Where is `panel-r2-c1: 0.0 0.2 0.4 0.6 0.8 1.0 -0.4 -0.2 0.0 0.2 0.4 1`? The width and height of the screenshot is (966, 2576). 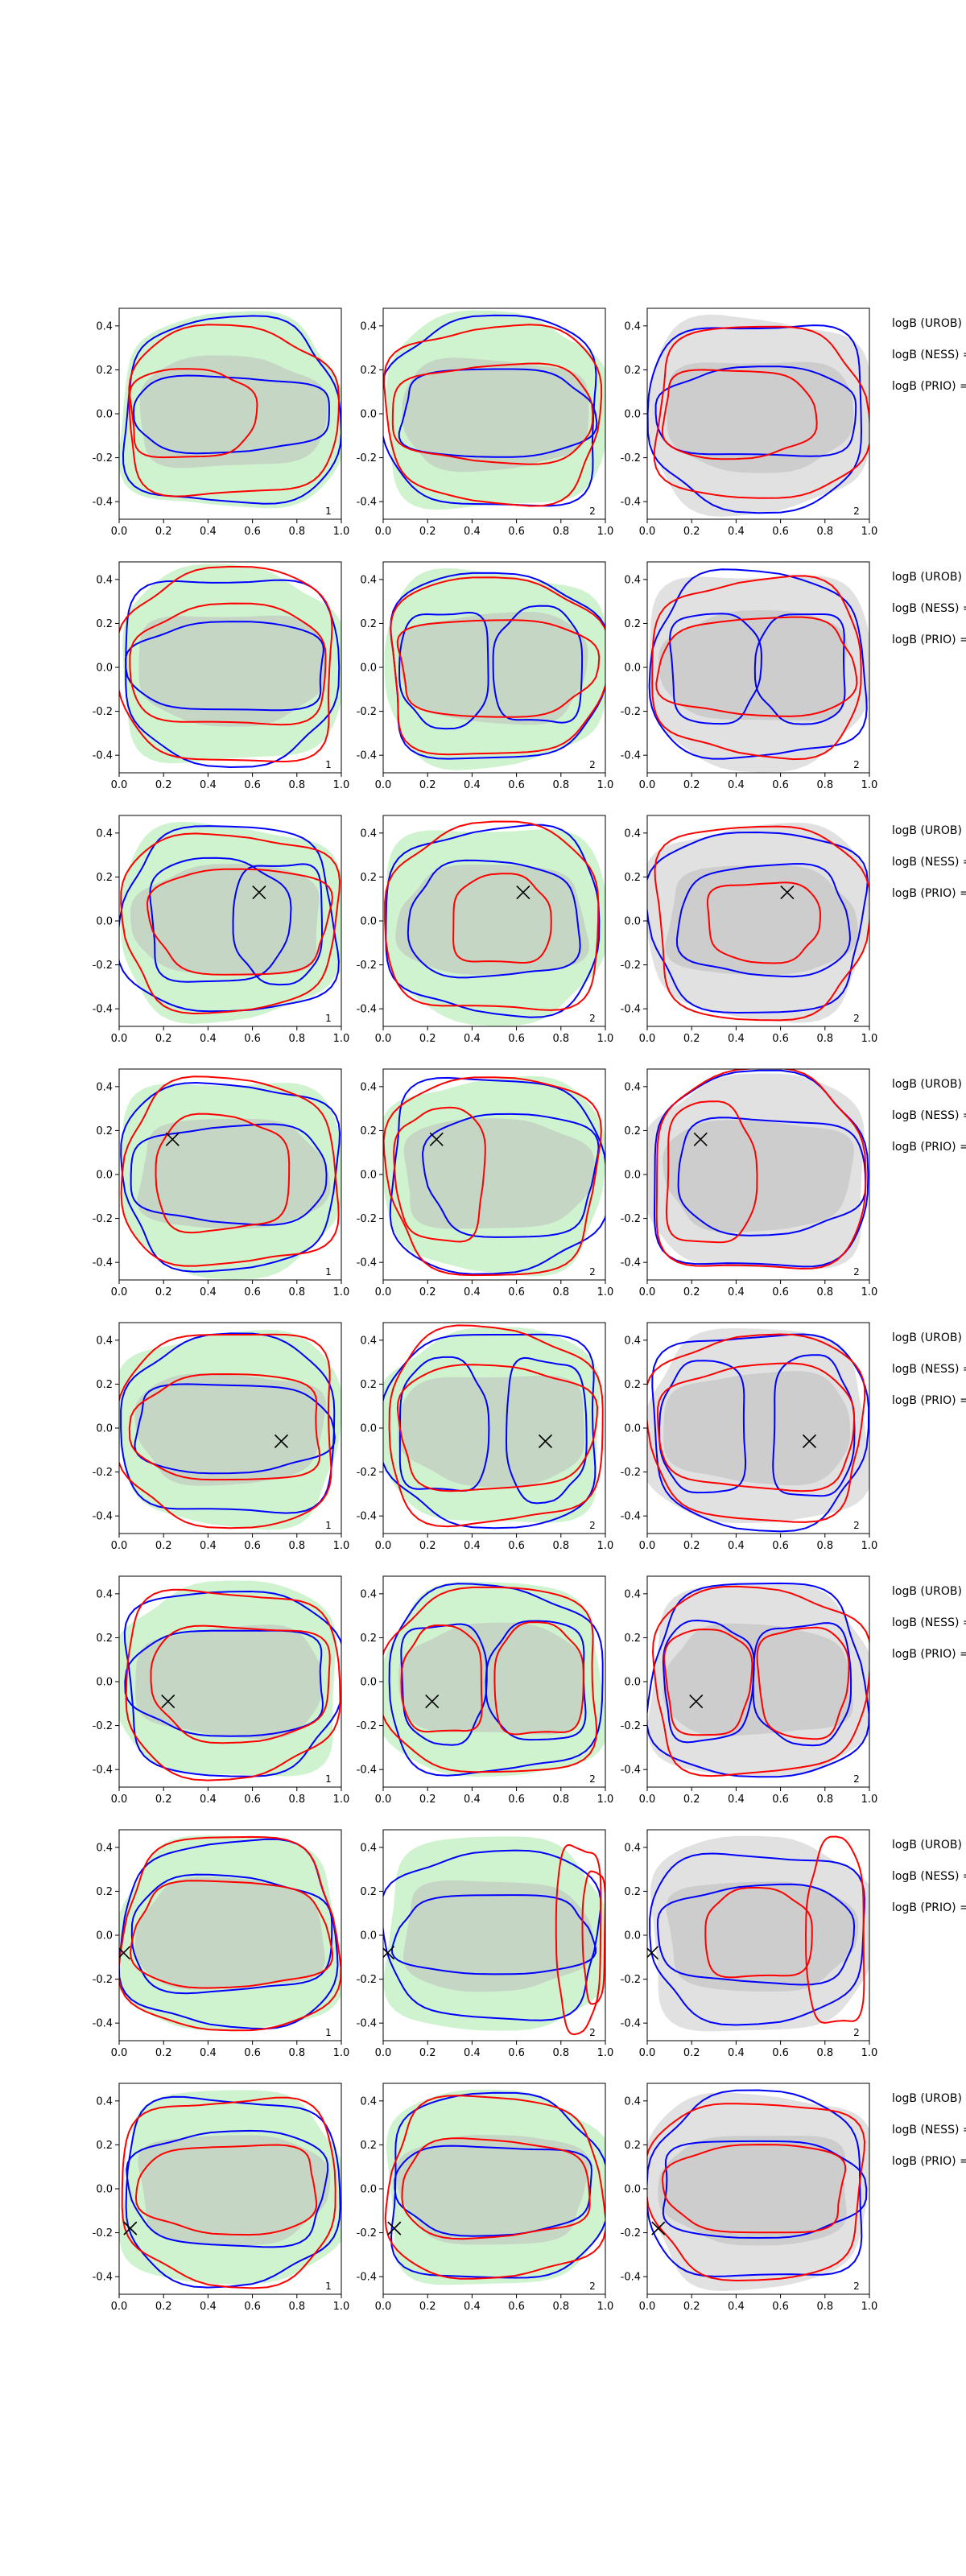 panel-r2-c1: 0.0 0.2 0.4 0.6 0.8 1.0 -0.4 -0.2 0.0 0.2 0.4 1 is located at coordinates (221, 676).